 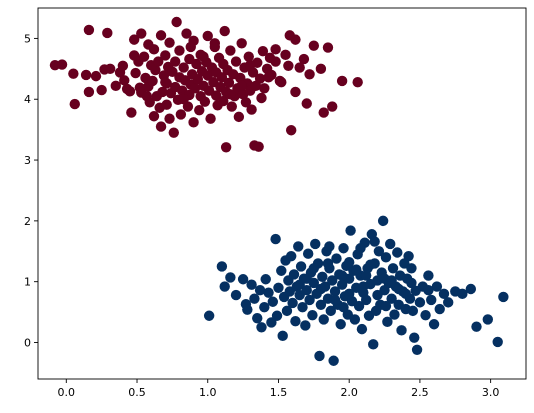 What do you see at coordinates (27, 282) in the screenshot?
I see `y-tick-label: 1` at bounding box center [27, 282].